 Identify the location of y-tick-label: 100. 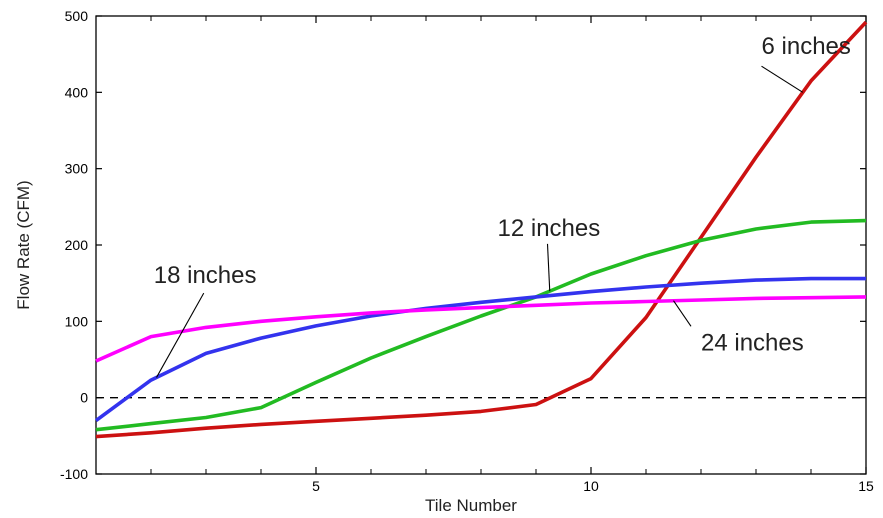
(77, 321).